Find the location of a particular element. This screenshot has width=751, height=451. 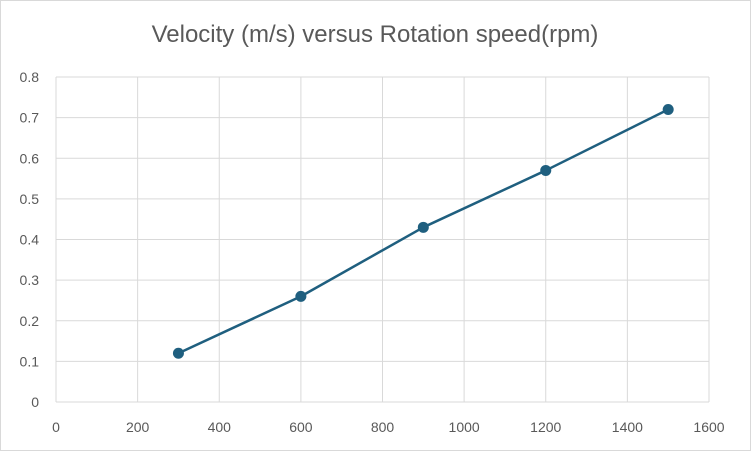

y-tick-label: 0.4 is located at coordinates (30, 240).